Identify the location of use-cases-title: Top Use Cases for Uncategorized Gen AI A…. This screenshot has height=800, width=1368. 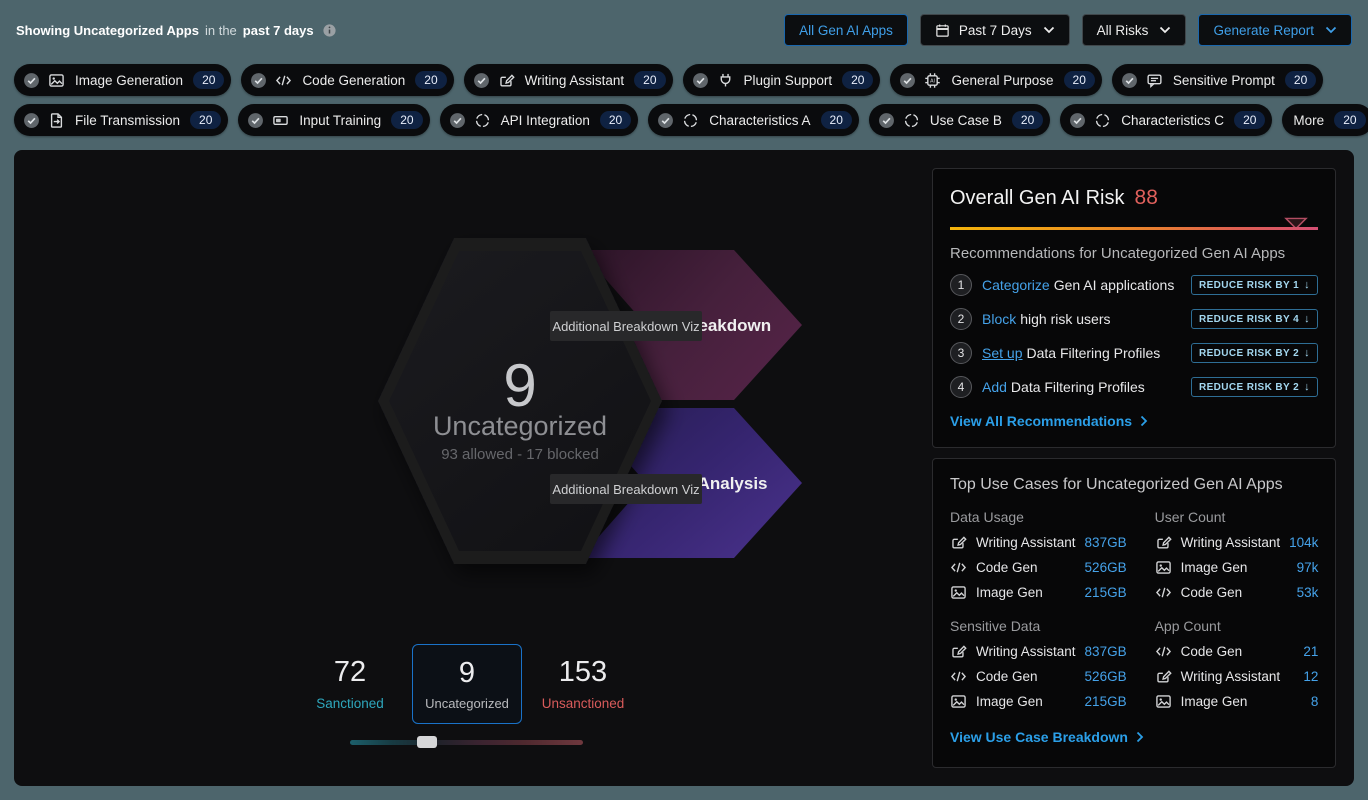
(1116, 484).